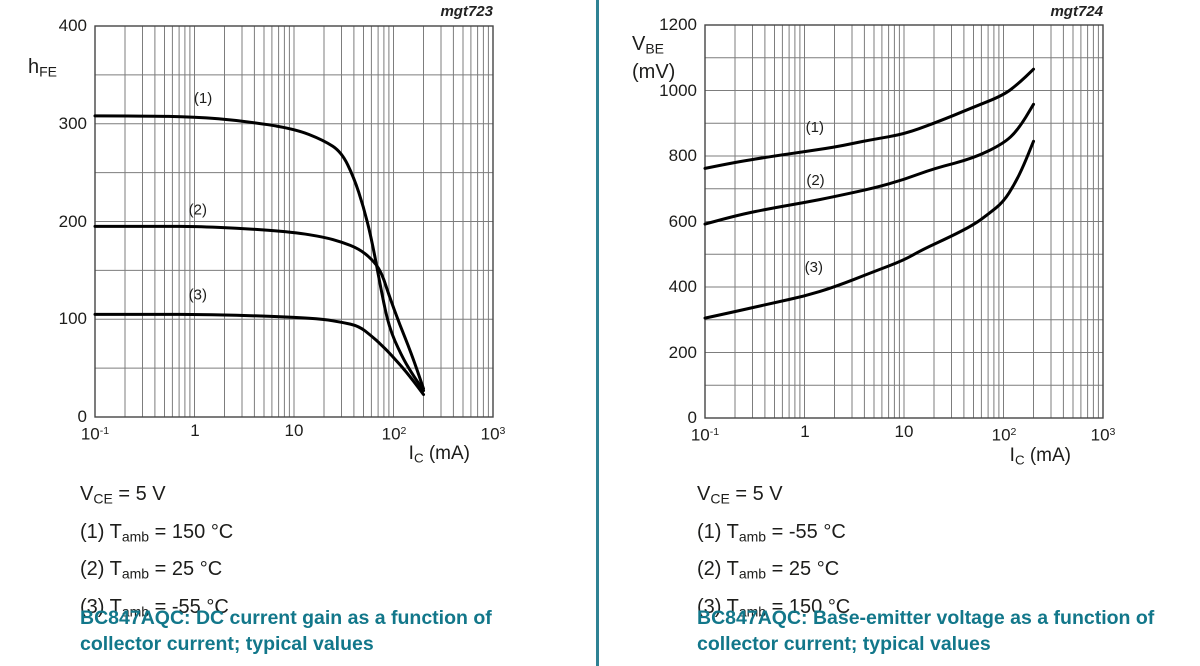 This screenshot has height=666, width=1200. I want to click on condition-line: (1) Tamb = -55 °C, so click(771, 532).